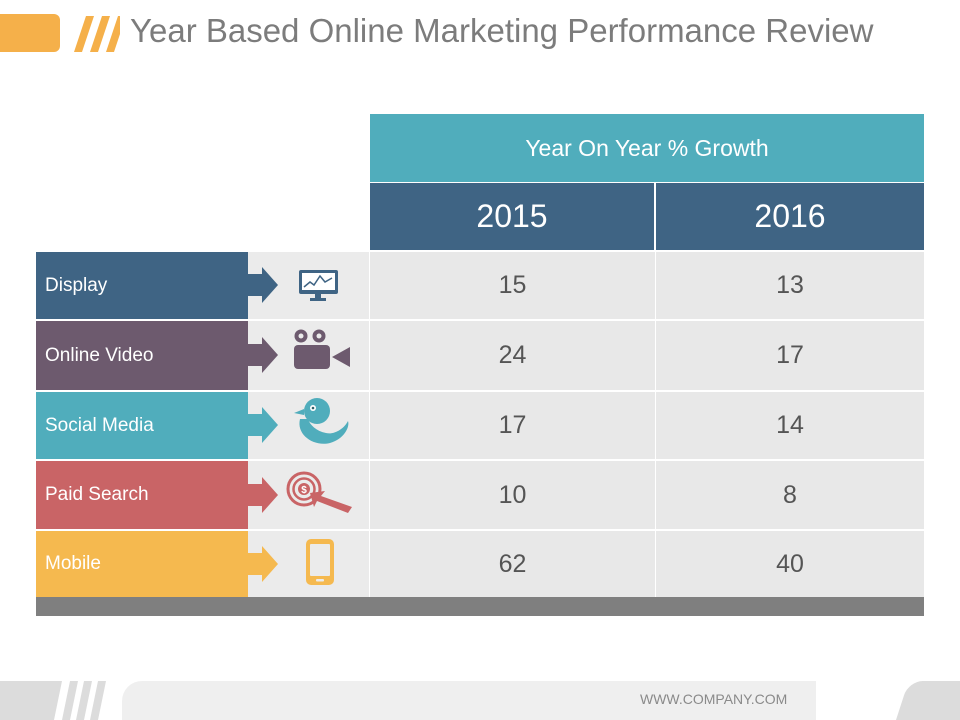 This screenshot has height=720, width=960. I want to click on value-display-2015: 15, so click(512, 285).